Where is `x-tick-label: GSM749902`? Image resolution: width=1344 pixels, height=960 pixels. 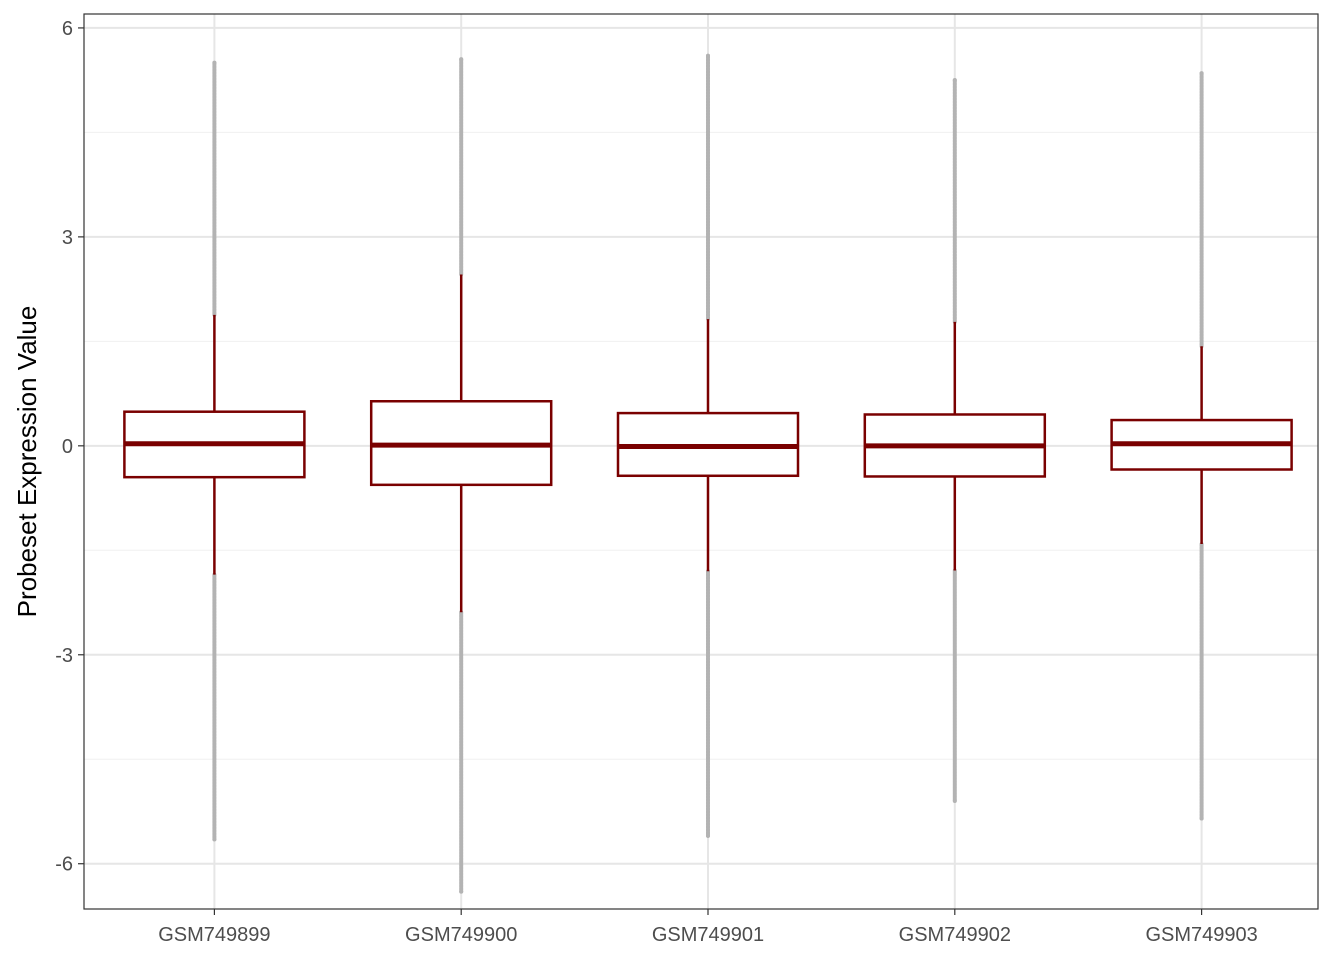
x-tick-label: GSM749902 is located at coordinates (955, 935).